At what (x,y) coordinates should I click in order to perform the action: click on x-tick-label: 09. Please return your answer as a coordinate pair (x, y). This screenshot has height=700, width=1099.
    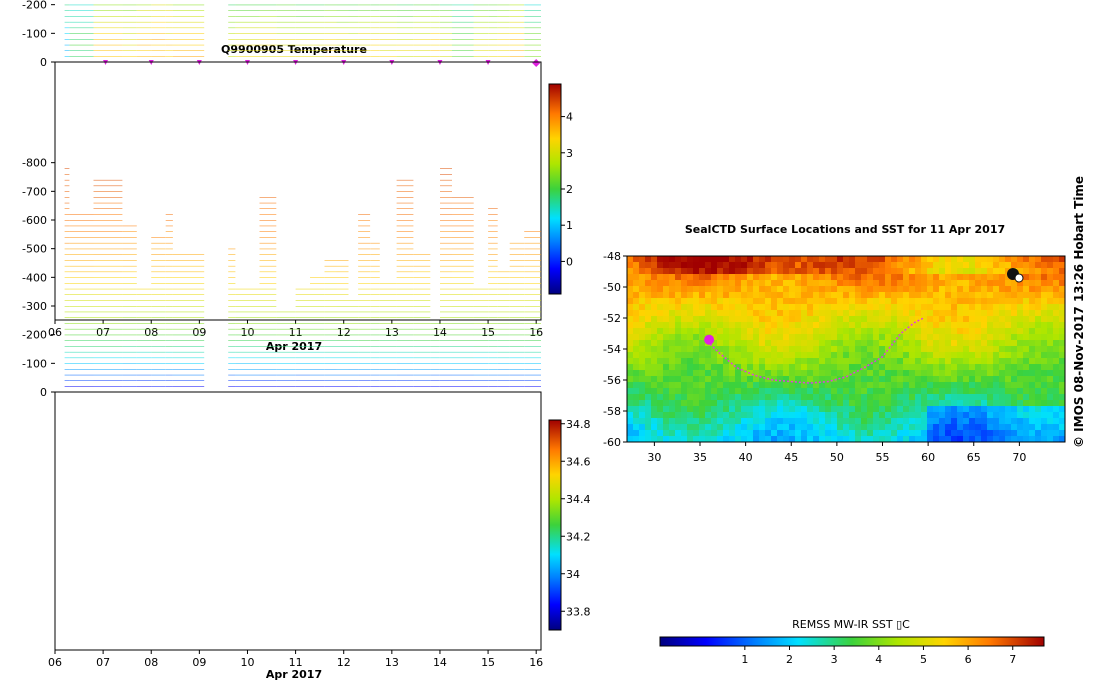
    Looking at the image, I should click on (199, 662).